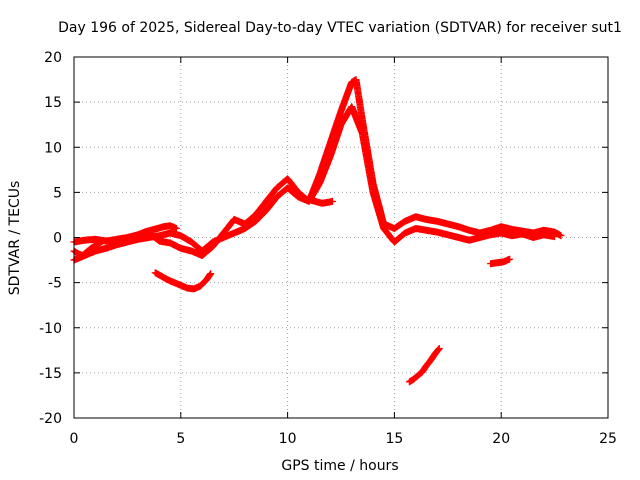  I want to click on x-tick-label: 5, so click(180, 439).